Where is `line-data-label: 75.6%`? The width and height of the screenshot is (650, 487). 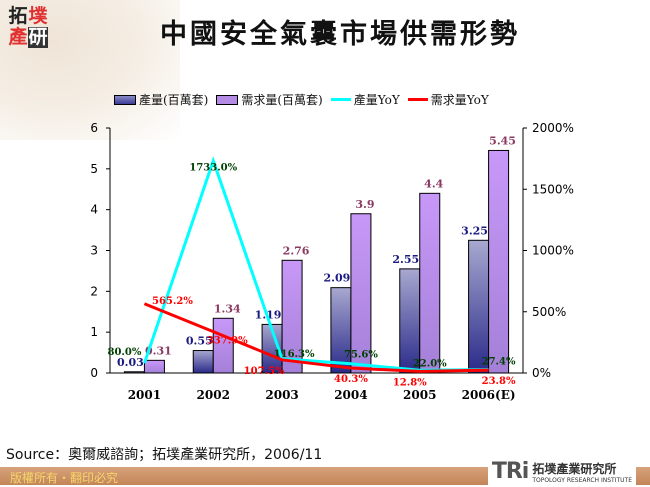
line-data-label: 75.6% is located at coordinates (361, 355).